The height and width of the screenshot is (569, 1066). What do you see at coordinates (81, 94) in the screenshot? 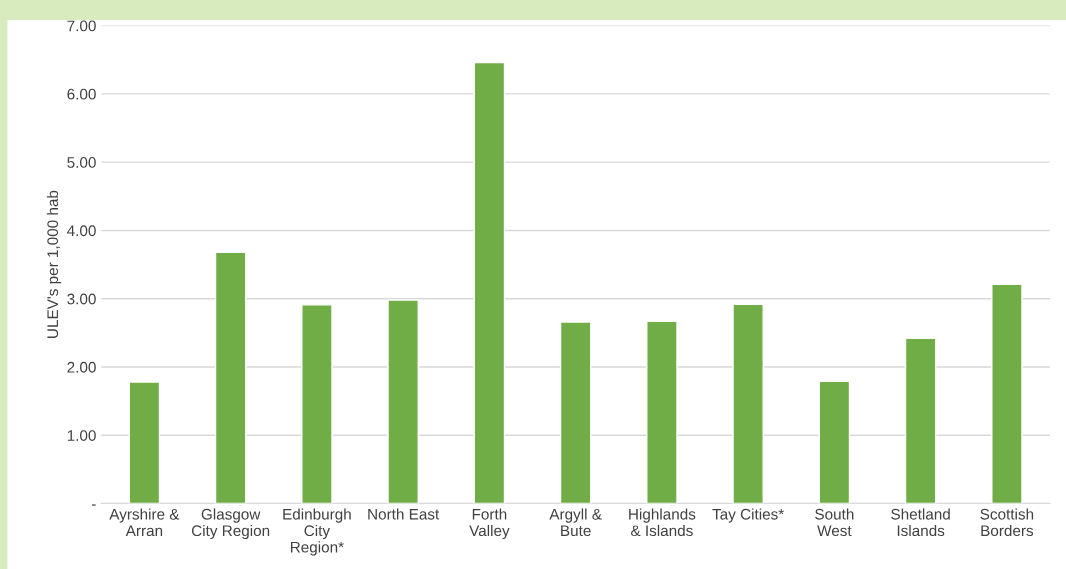
I see `y-tick-label: 6.00` at bounding box center [81, 94].